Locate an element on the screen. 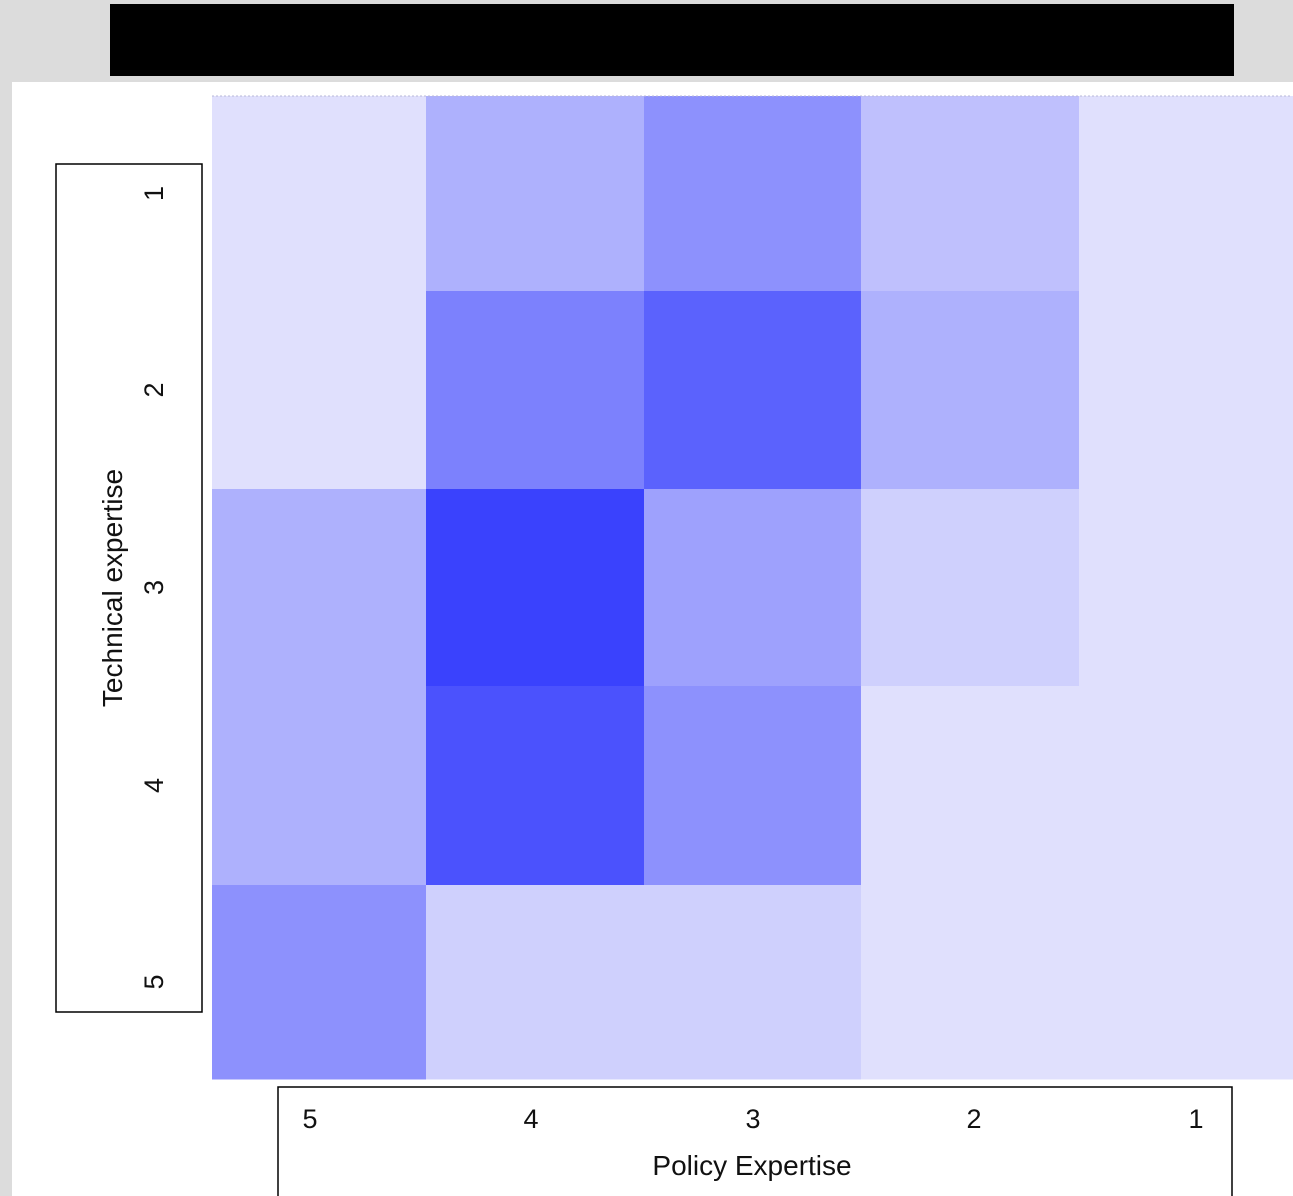 The image size is (1293, 1196). x-tick-label: 3 is located at coordinates (752, 1119).